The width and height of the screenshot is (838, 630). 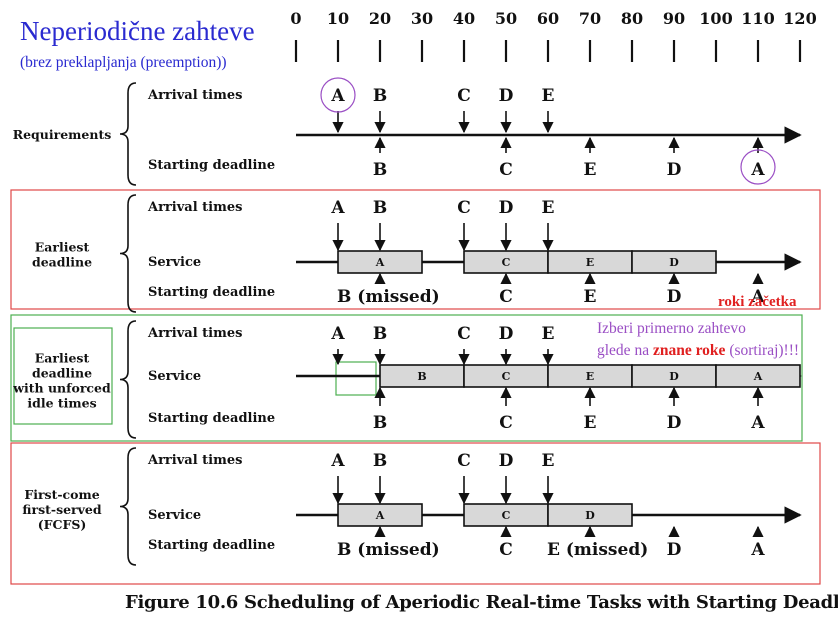 I want to click on group-label-line: idle times, so click(x=61, y=403).